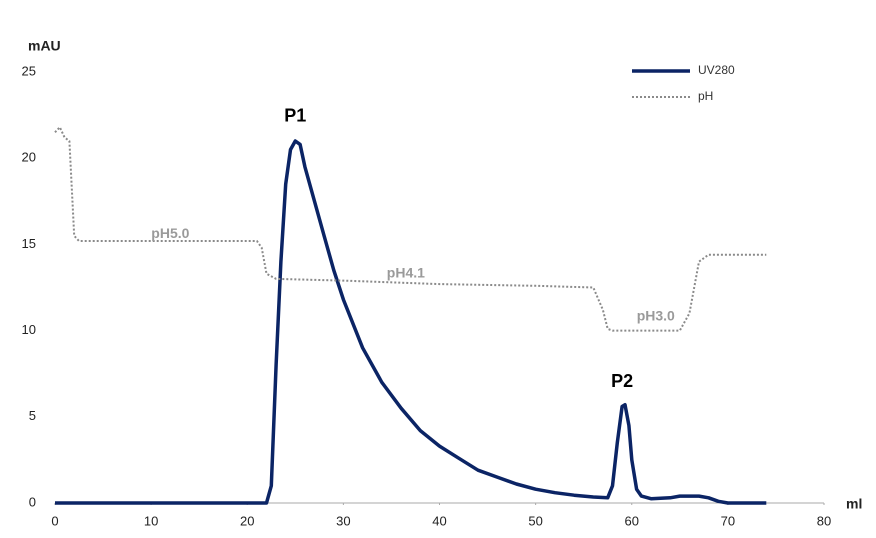 The image size is (876, 538). I want to click on y-tick-label: 20, so click(29, 157).